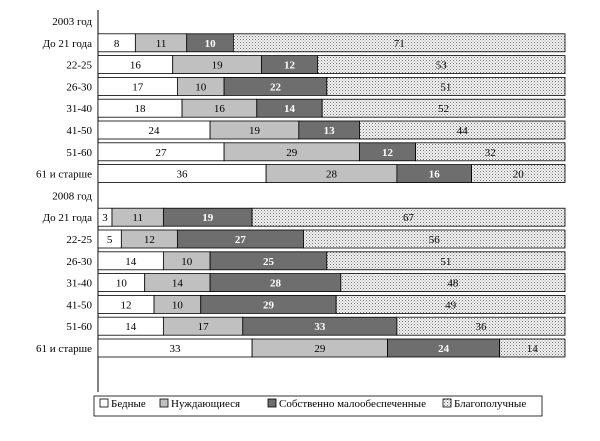 This screenshot has height=441, width=600. What do you see at coordinates (330, 131) in the screenshot?
I see `data-label: 13` at bounding box center [330, 131].